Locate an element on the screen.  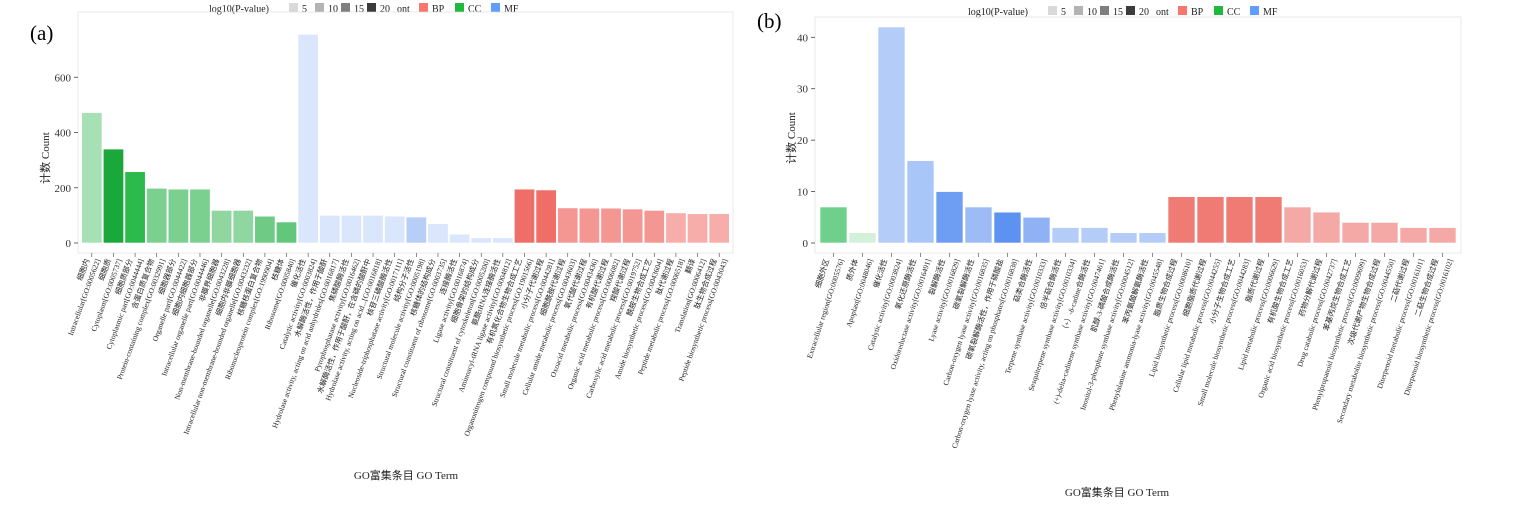
panel-b-legend-ont-key-mf is located at coordinates (1254, 10).